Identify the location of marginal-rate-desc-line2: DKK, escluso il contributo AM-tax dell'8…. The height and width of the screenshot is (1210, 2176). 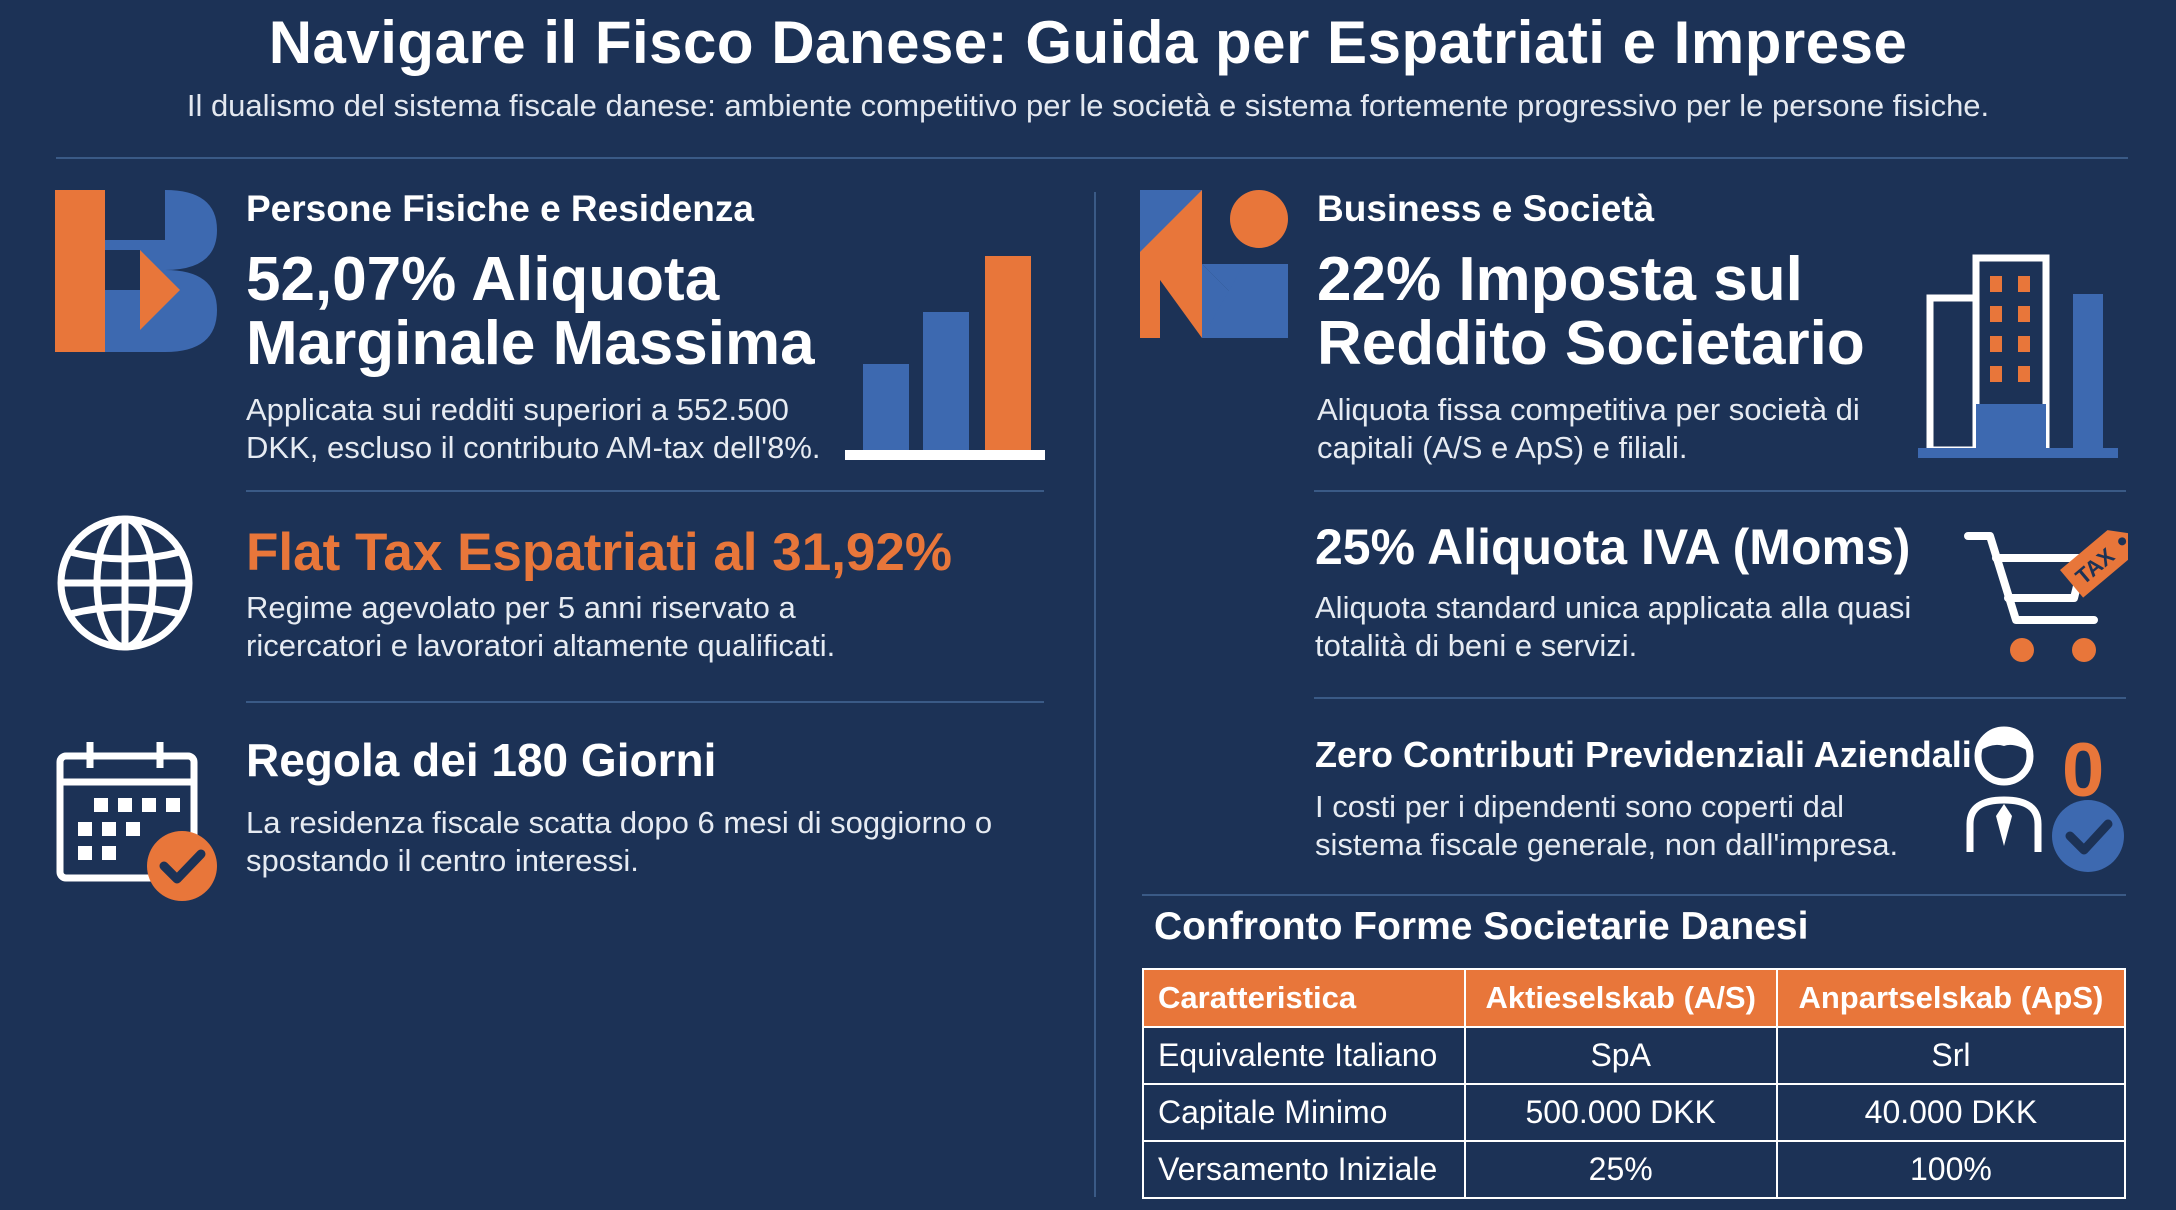
(533, 447).